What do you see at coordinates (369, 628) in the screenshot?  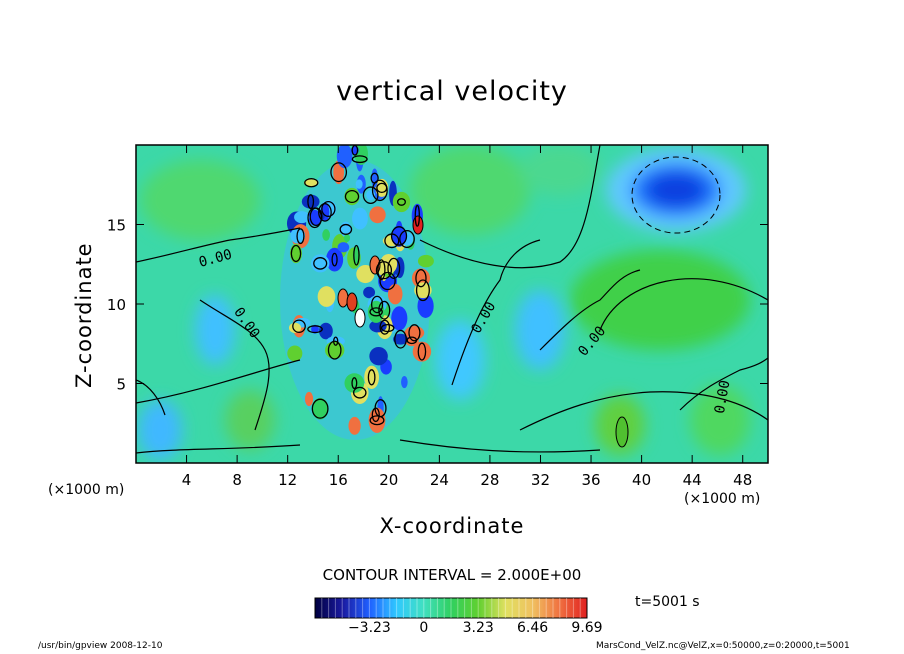 I see `colorbar-tick-label: −3.23` at bounding box center [369, 628].